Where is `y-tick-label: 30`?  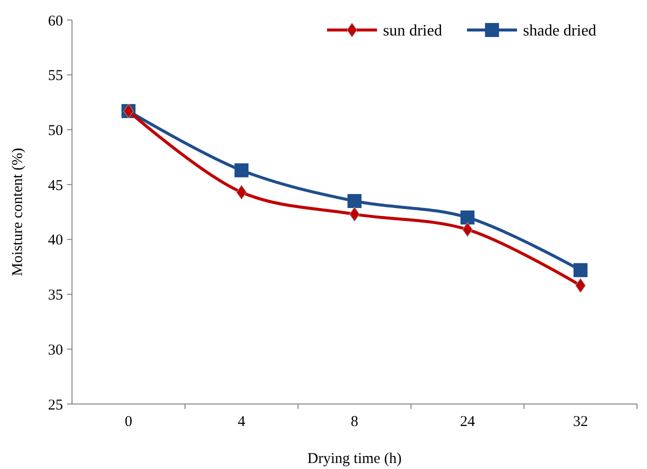 y-tick-label: 30 is located at coordinates (55, 350).